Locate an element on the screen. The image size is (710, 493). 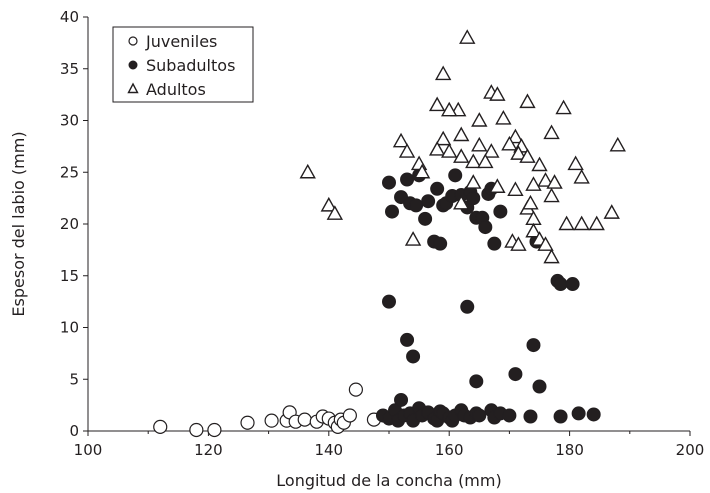
y-tick-label: 35 is located at coordinates (69, 69).